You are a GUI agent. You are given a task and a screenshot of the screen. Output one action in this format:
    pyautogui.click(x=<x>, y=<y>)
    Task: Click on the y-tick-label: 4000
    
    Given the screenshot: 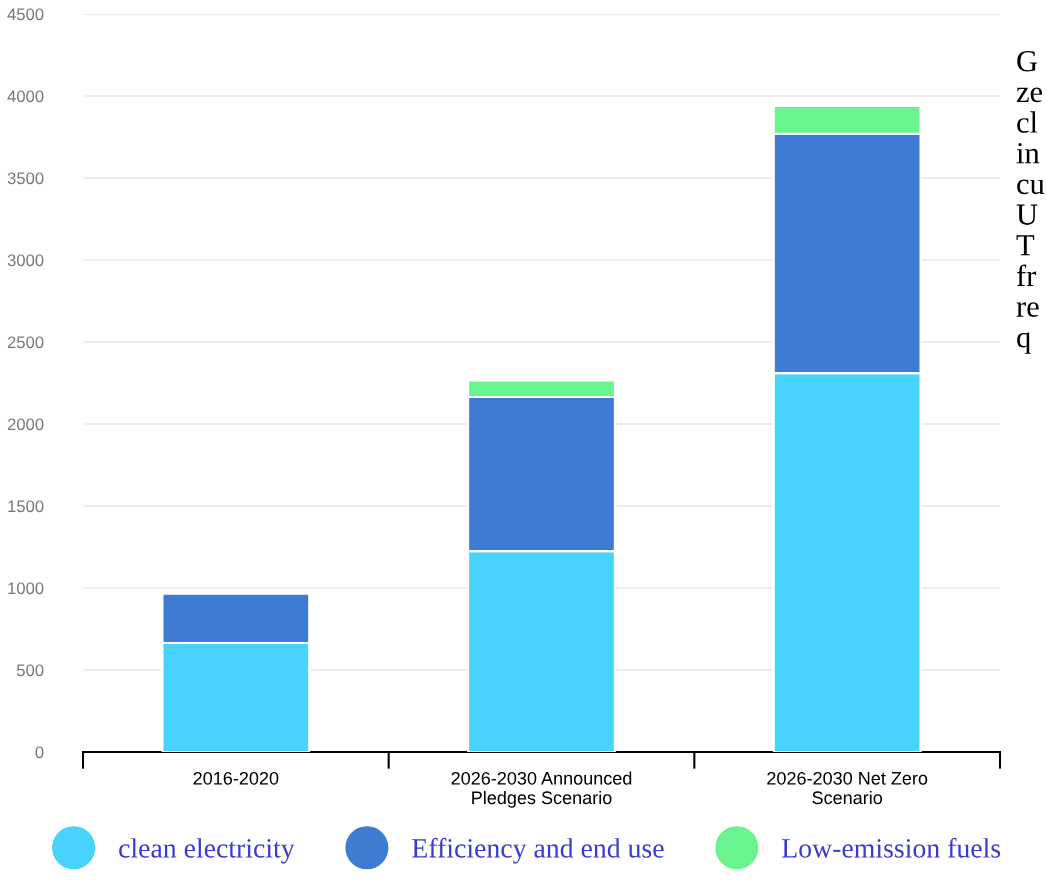 What is the action you would take?
    pyautogui.click(x=25, y=96)
    